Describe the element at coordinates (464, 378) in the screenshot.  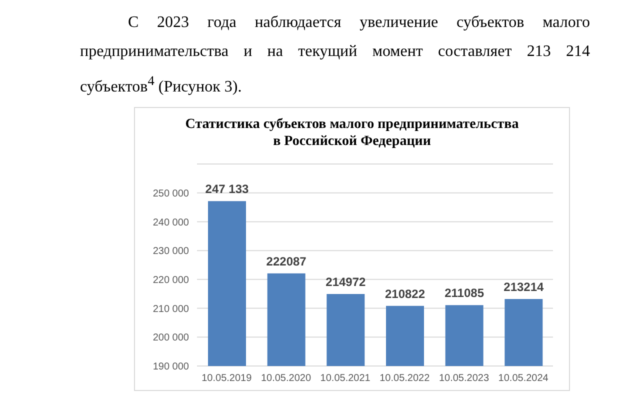
I see `x-tick-label: 10.05.2023` at that location.